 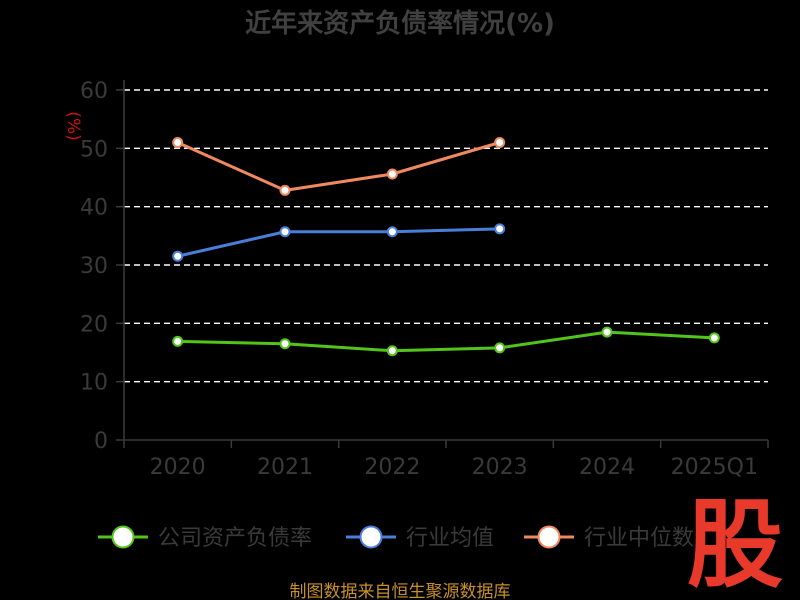 What do you see at coordinates (607, 467) in the screenshot?
I see `x-tick-label: 2024` at bounding box center [607, 467].